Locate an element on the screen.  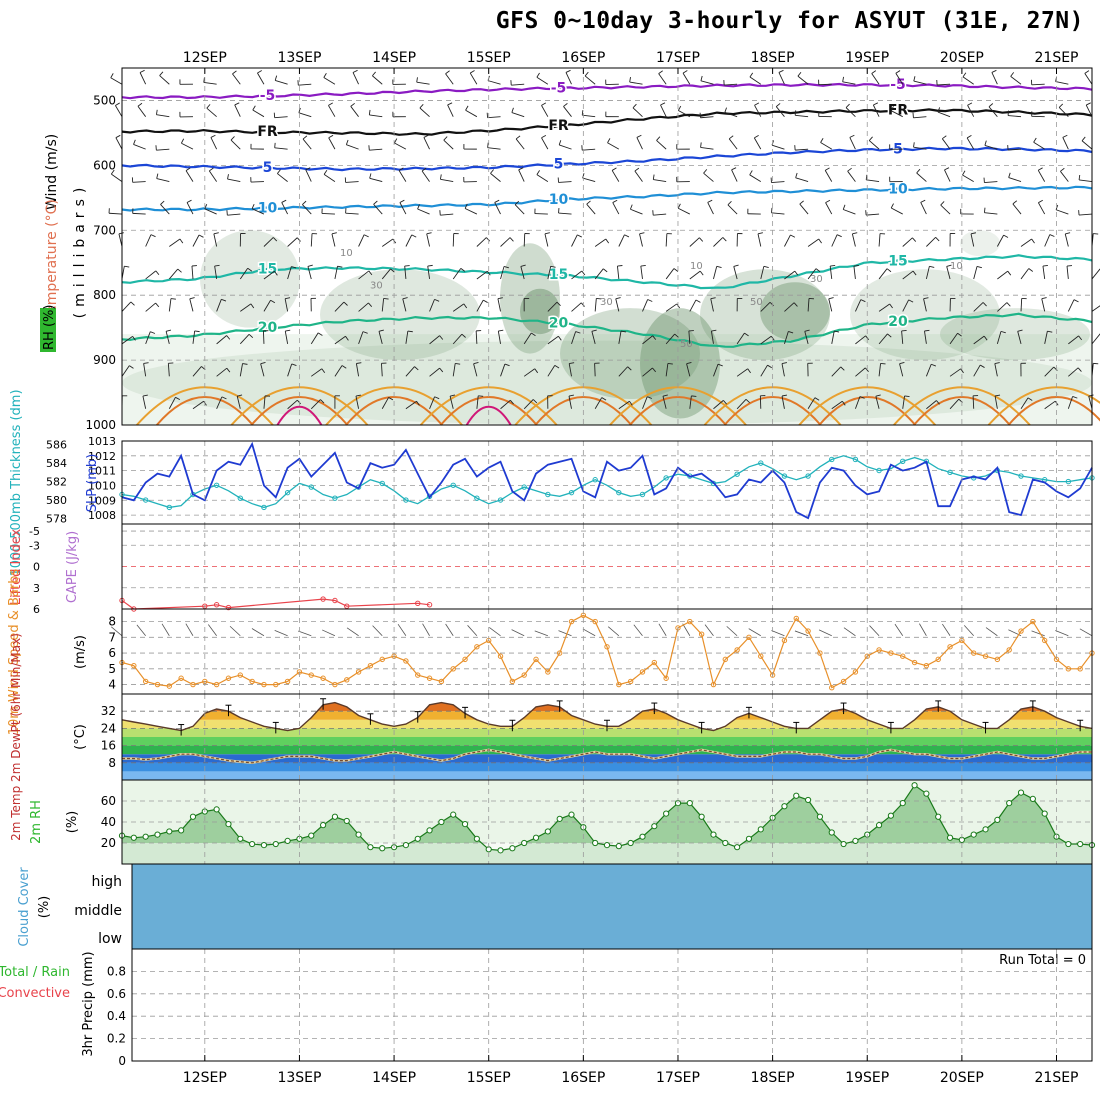
rh-contour-label: 30 is located at coordinates (376, 286).